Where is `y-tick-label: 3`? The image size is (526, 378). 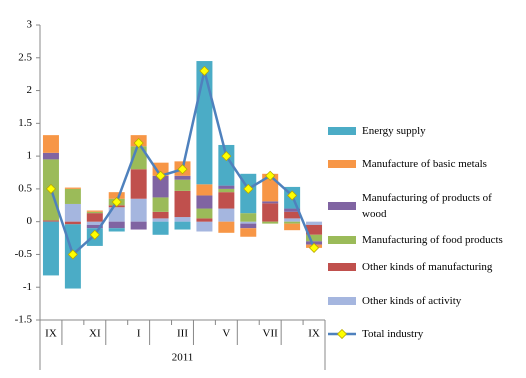
y-tick-label: 3 is located at coordinates (30, 25).